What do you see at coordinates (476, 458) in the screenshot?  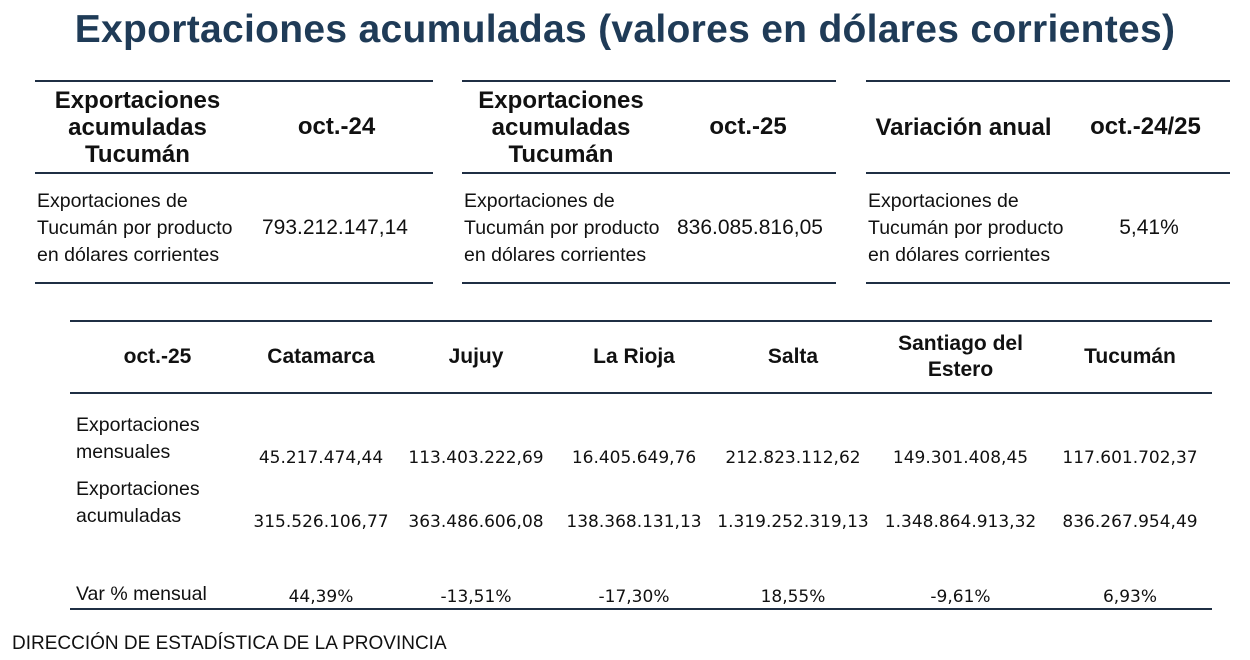 I see `table-cell: 113.403.222,69` at bounding box center [476, 458].